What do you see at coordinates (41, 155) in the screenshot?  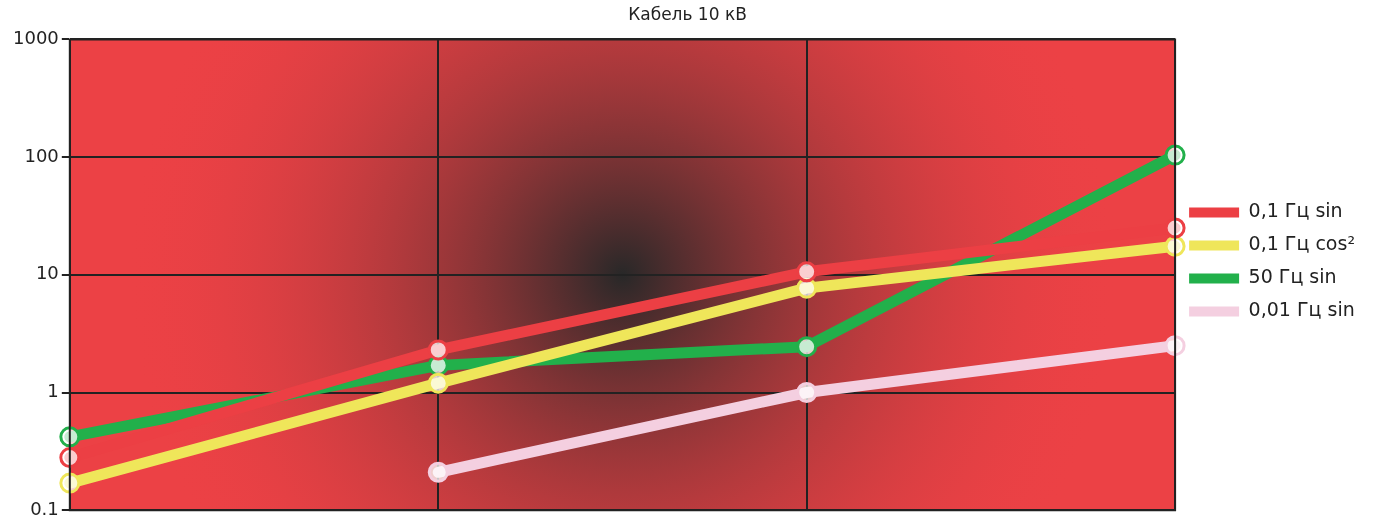 I see `y-tick-label: 100` at bounding box center [41, 155].